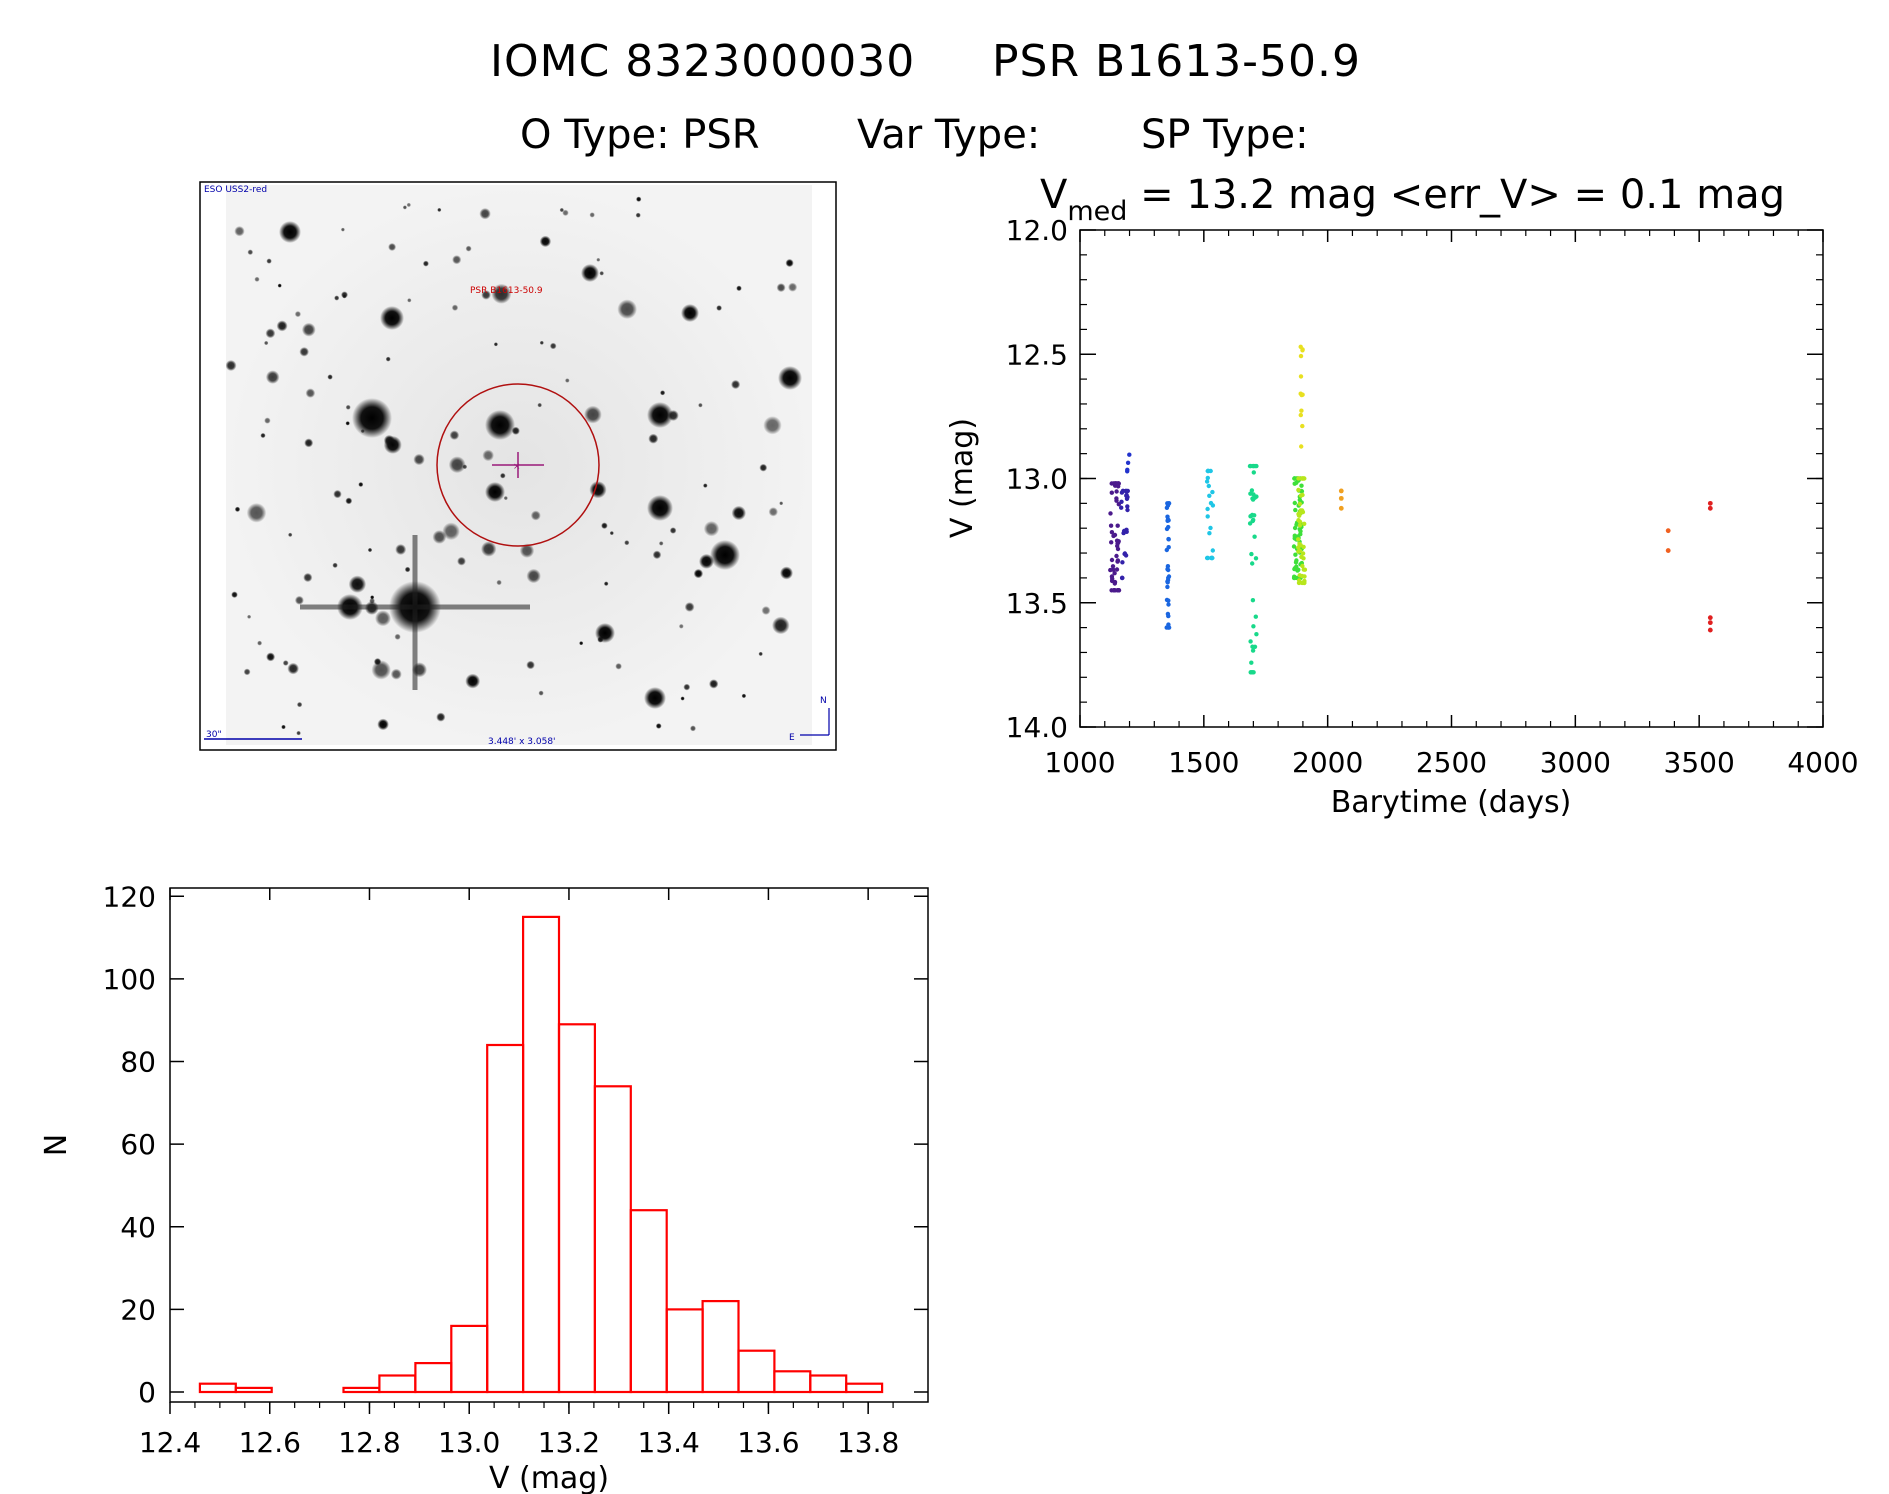 This screenshot has height=1494, width=1889. I want to click on title-rest: = 13.2 mag <err_V> = 0.1 mag, so click(1456, 195).